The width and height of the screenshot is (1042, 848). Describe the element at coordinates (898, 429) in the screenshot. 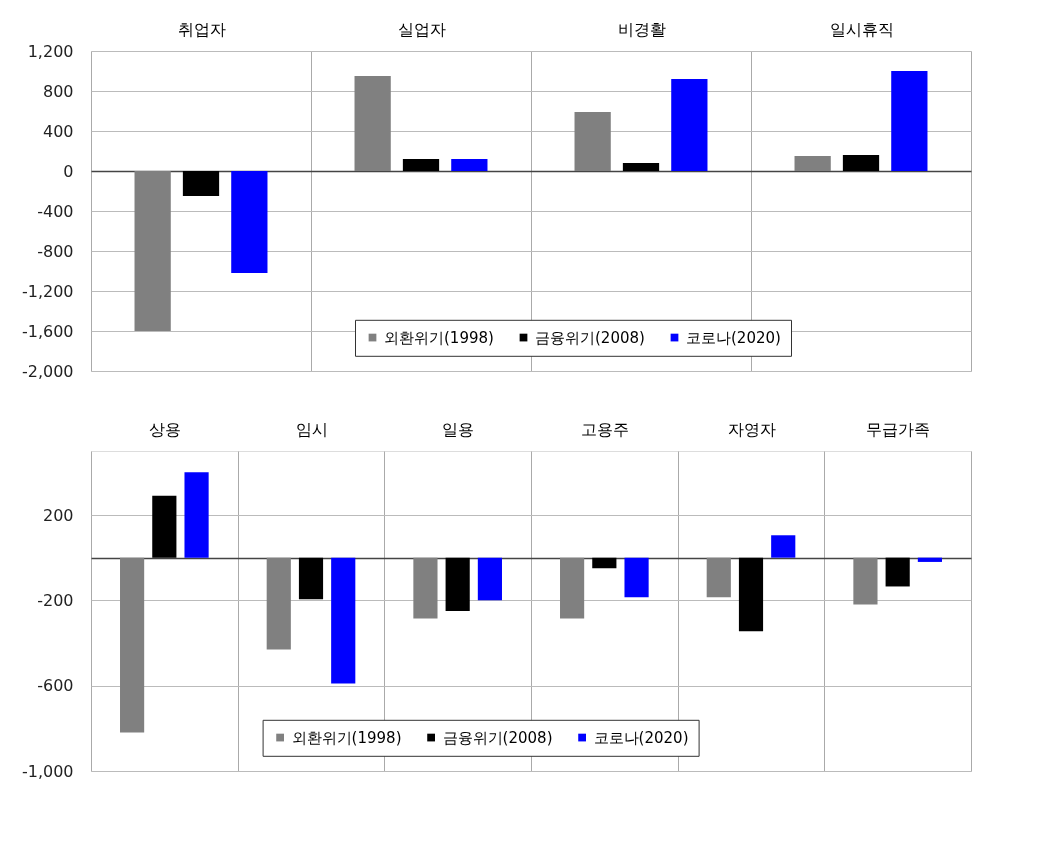

I see `x-tick-label: 무급가족` at that location.